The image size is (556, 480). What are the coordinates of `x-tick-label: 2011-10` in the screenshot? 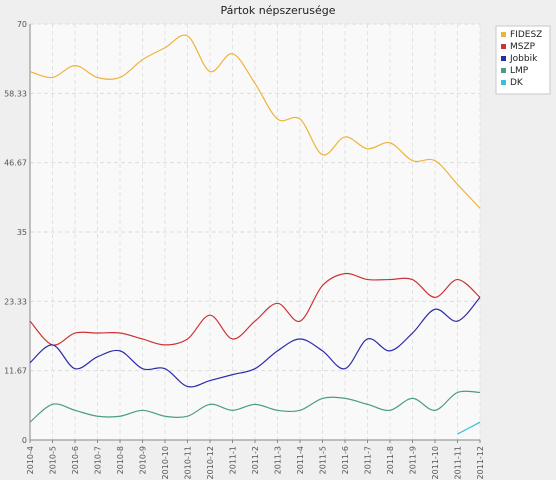 It's located at (435, 462).